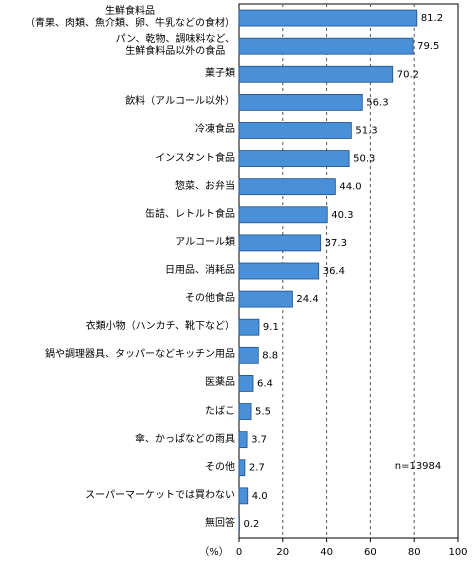 The height and width of the screenshot is (569, 473). Describe the element at coordinates (282, 552) in the screenshot. I see `x-tick-label: 20` at that location.